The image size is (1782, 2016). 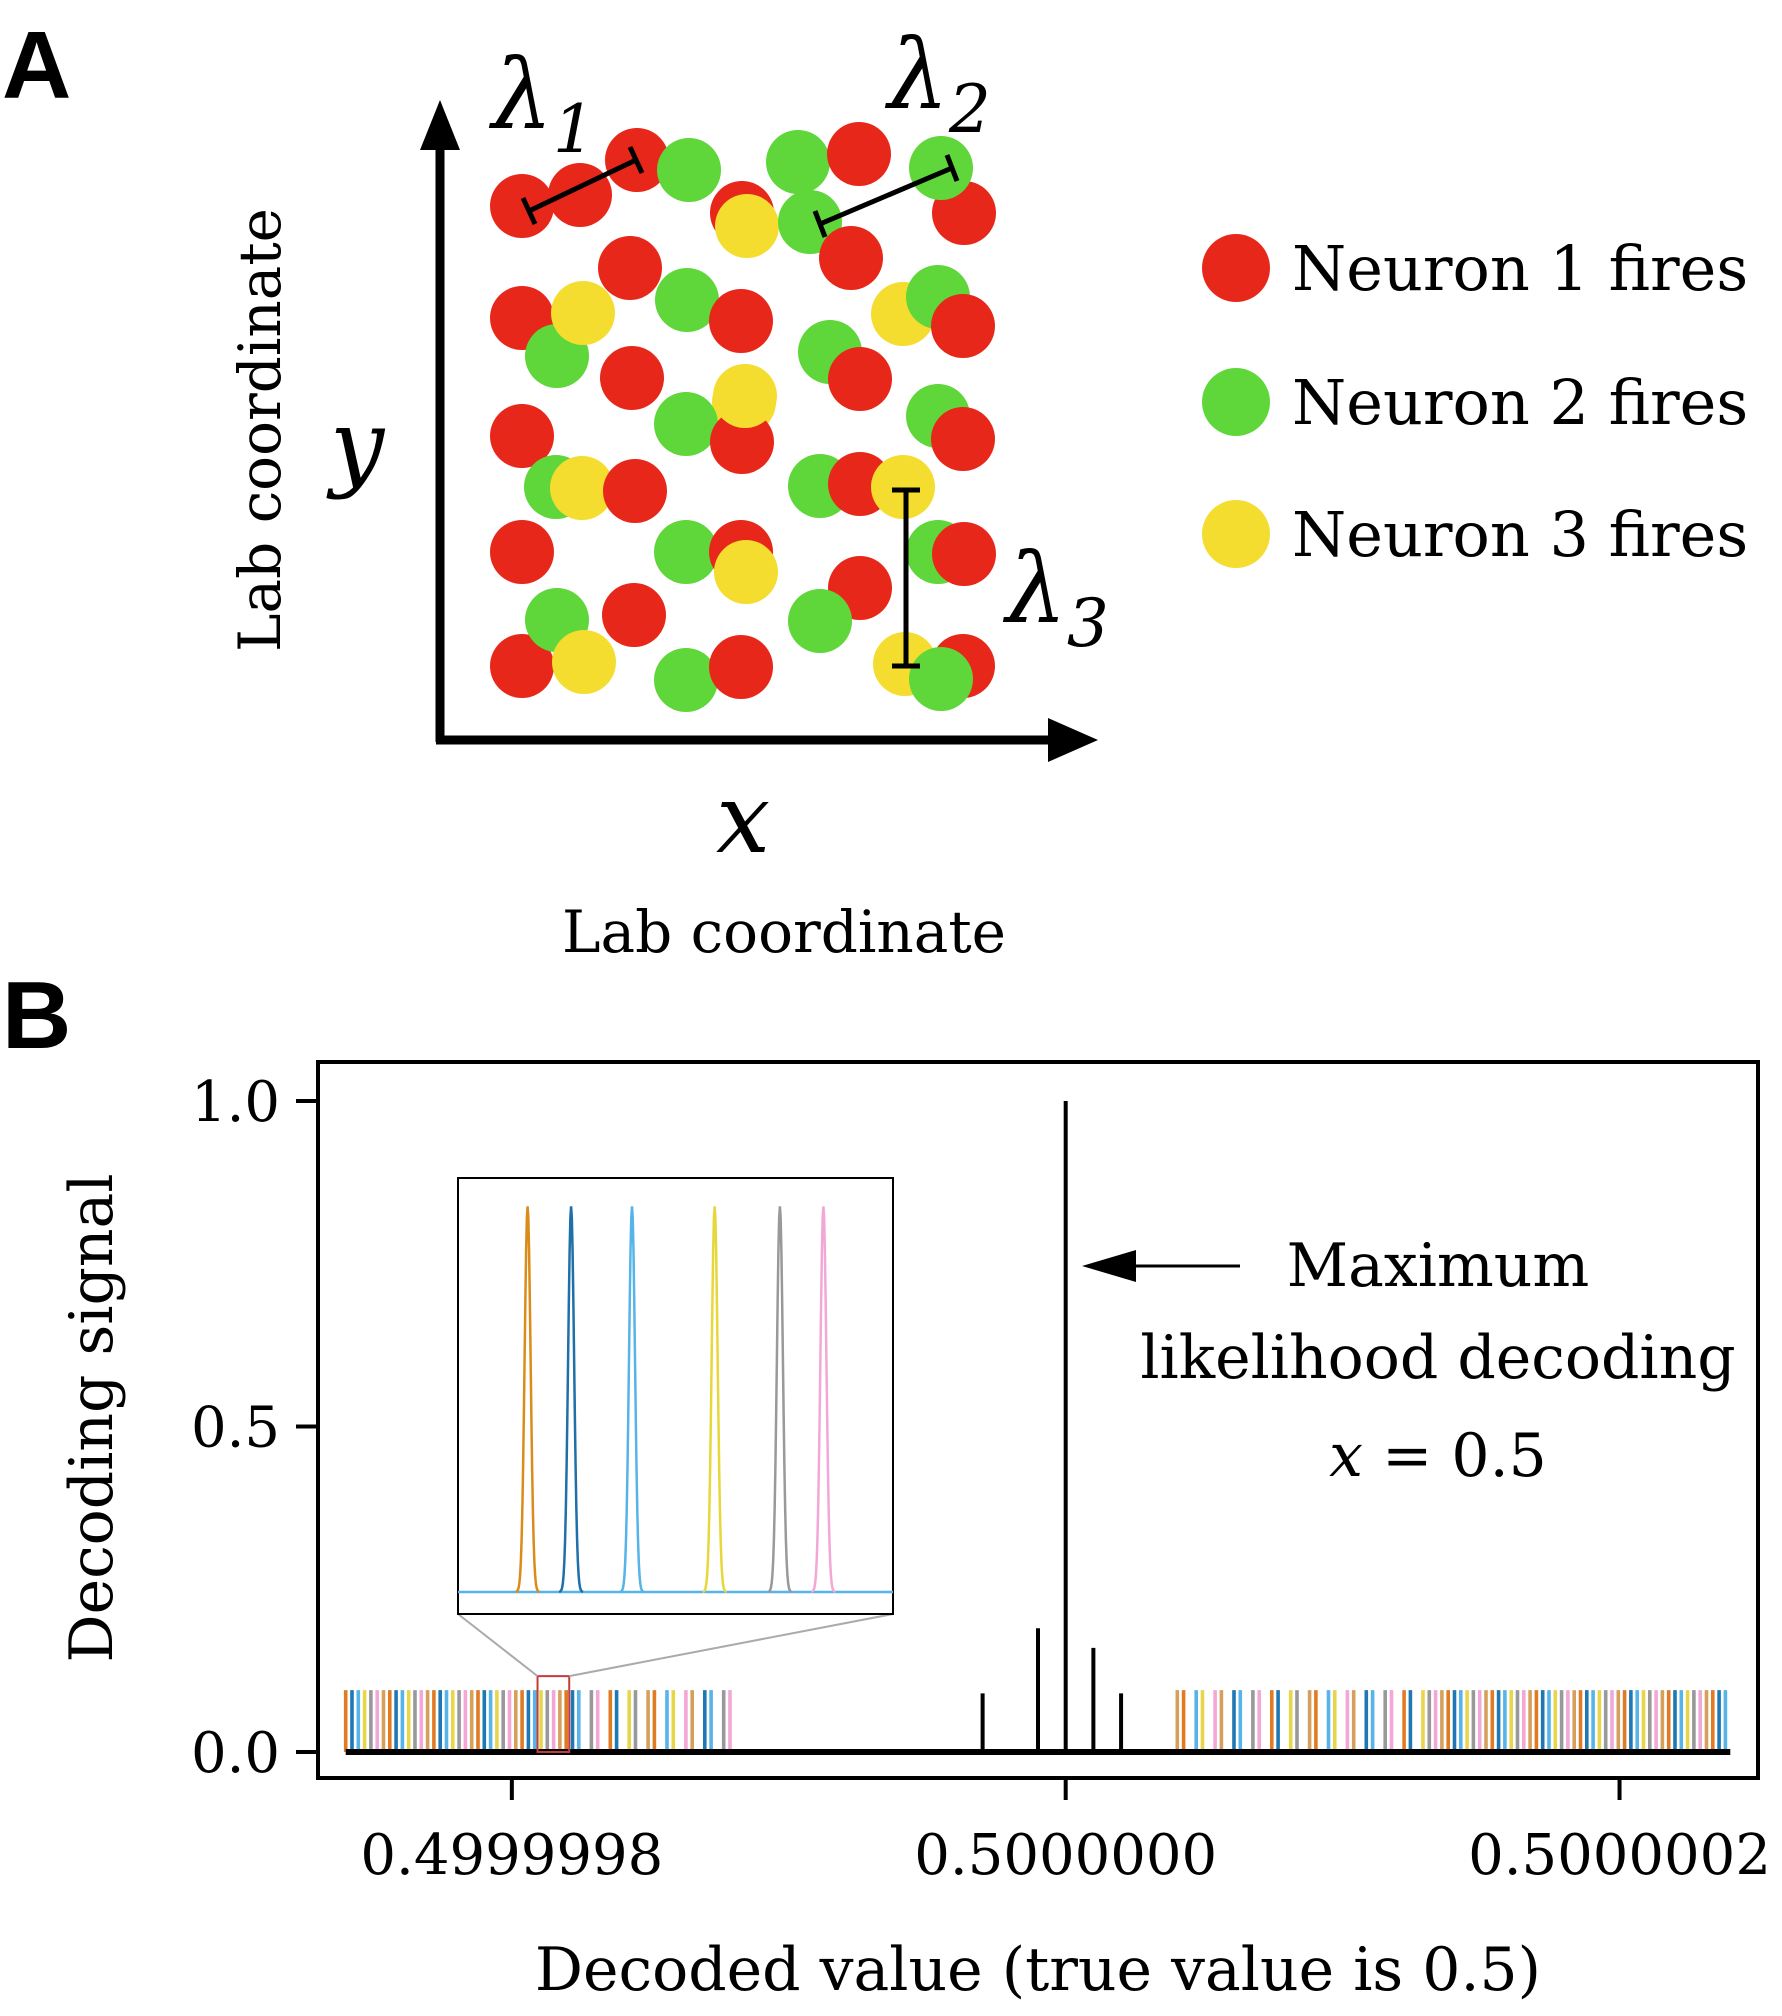 What do you see at coordinates (92, 1417) in the screenshot?
I see `y-axis-title: Decoding signal` at bounding box center [92, 1417].